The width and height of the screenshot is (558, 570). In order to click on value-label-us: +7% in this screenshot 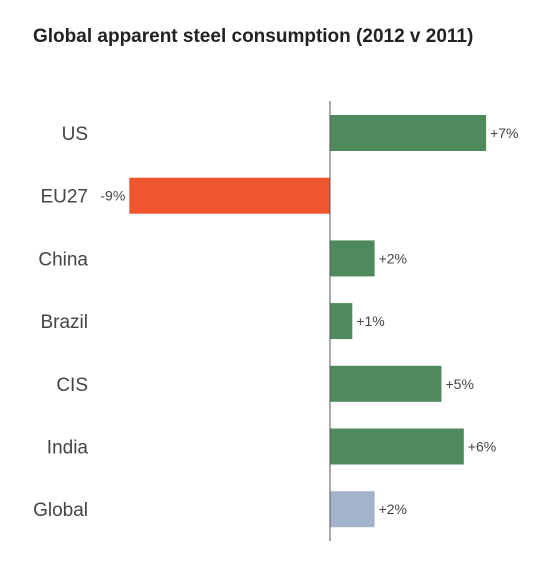, I will do `click(504, 133)`.